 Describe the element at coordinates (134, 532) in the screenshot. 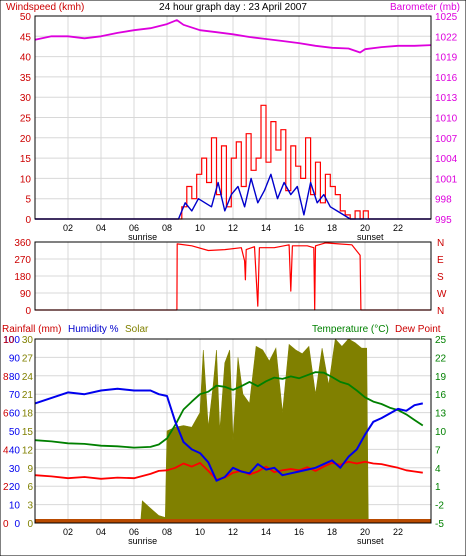

I see `climate-x-tick: 06` at that location.